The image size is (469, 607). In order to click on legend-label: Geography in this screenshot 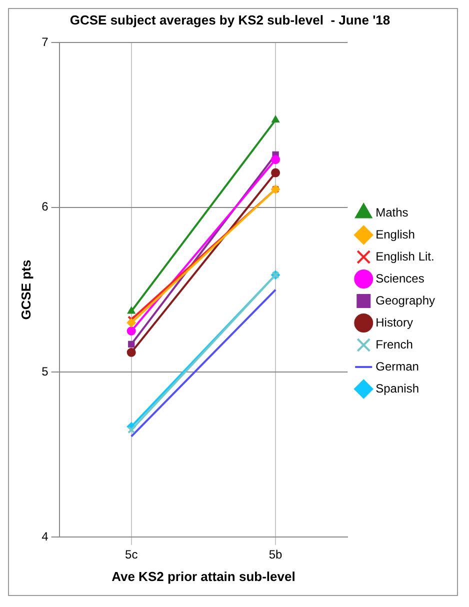, I will do `click(405, 300)`.